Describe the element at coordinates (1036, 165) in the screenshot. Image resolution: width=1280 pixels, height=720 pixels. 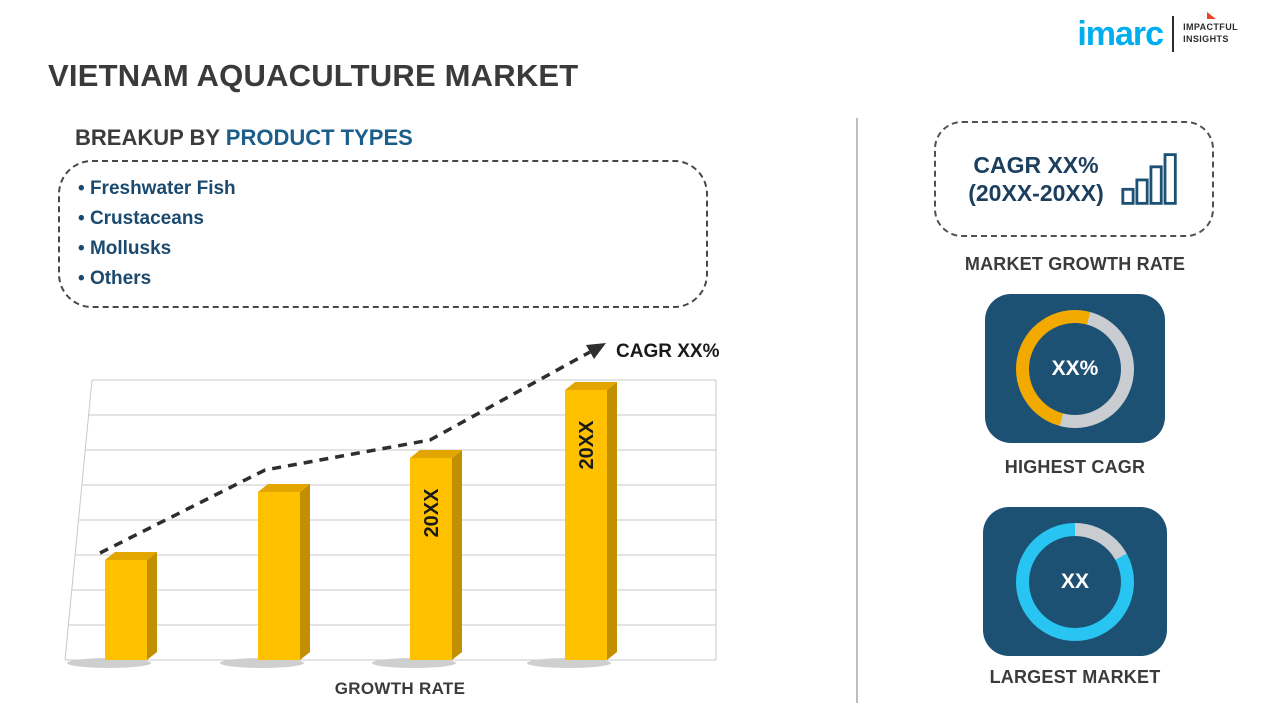
I see `cagr-value: CAGR XX%` at that location.